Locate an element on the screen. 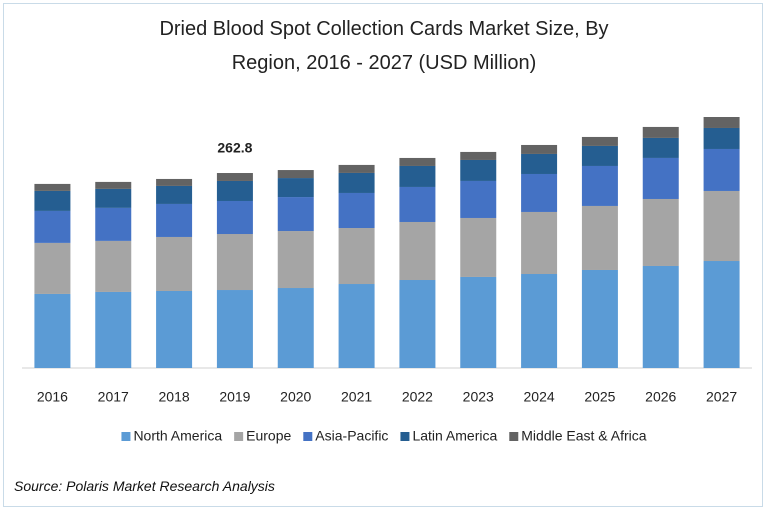 This screenshot has height=512, width=768. x-tick-label: 2026 is located at coordinates (660, 397).